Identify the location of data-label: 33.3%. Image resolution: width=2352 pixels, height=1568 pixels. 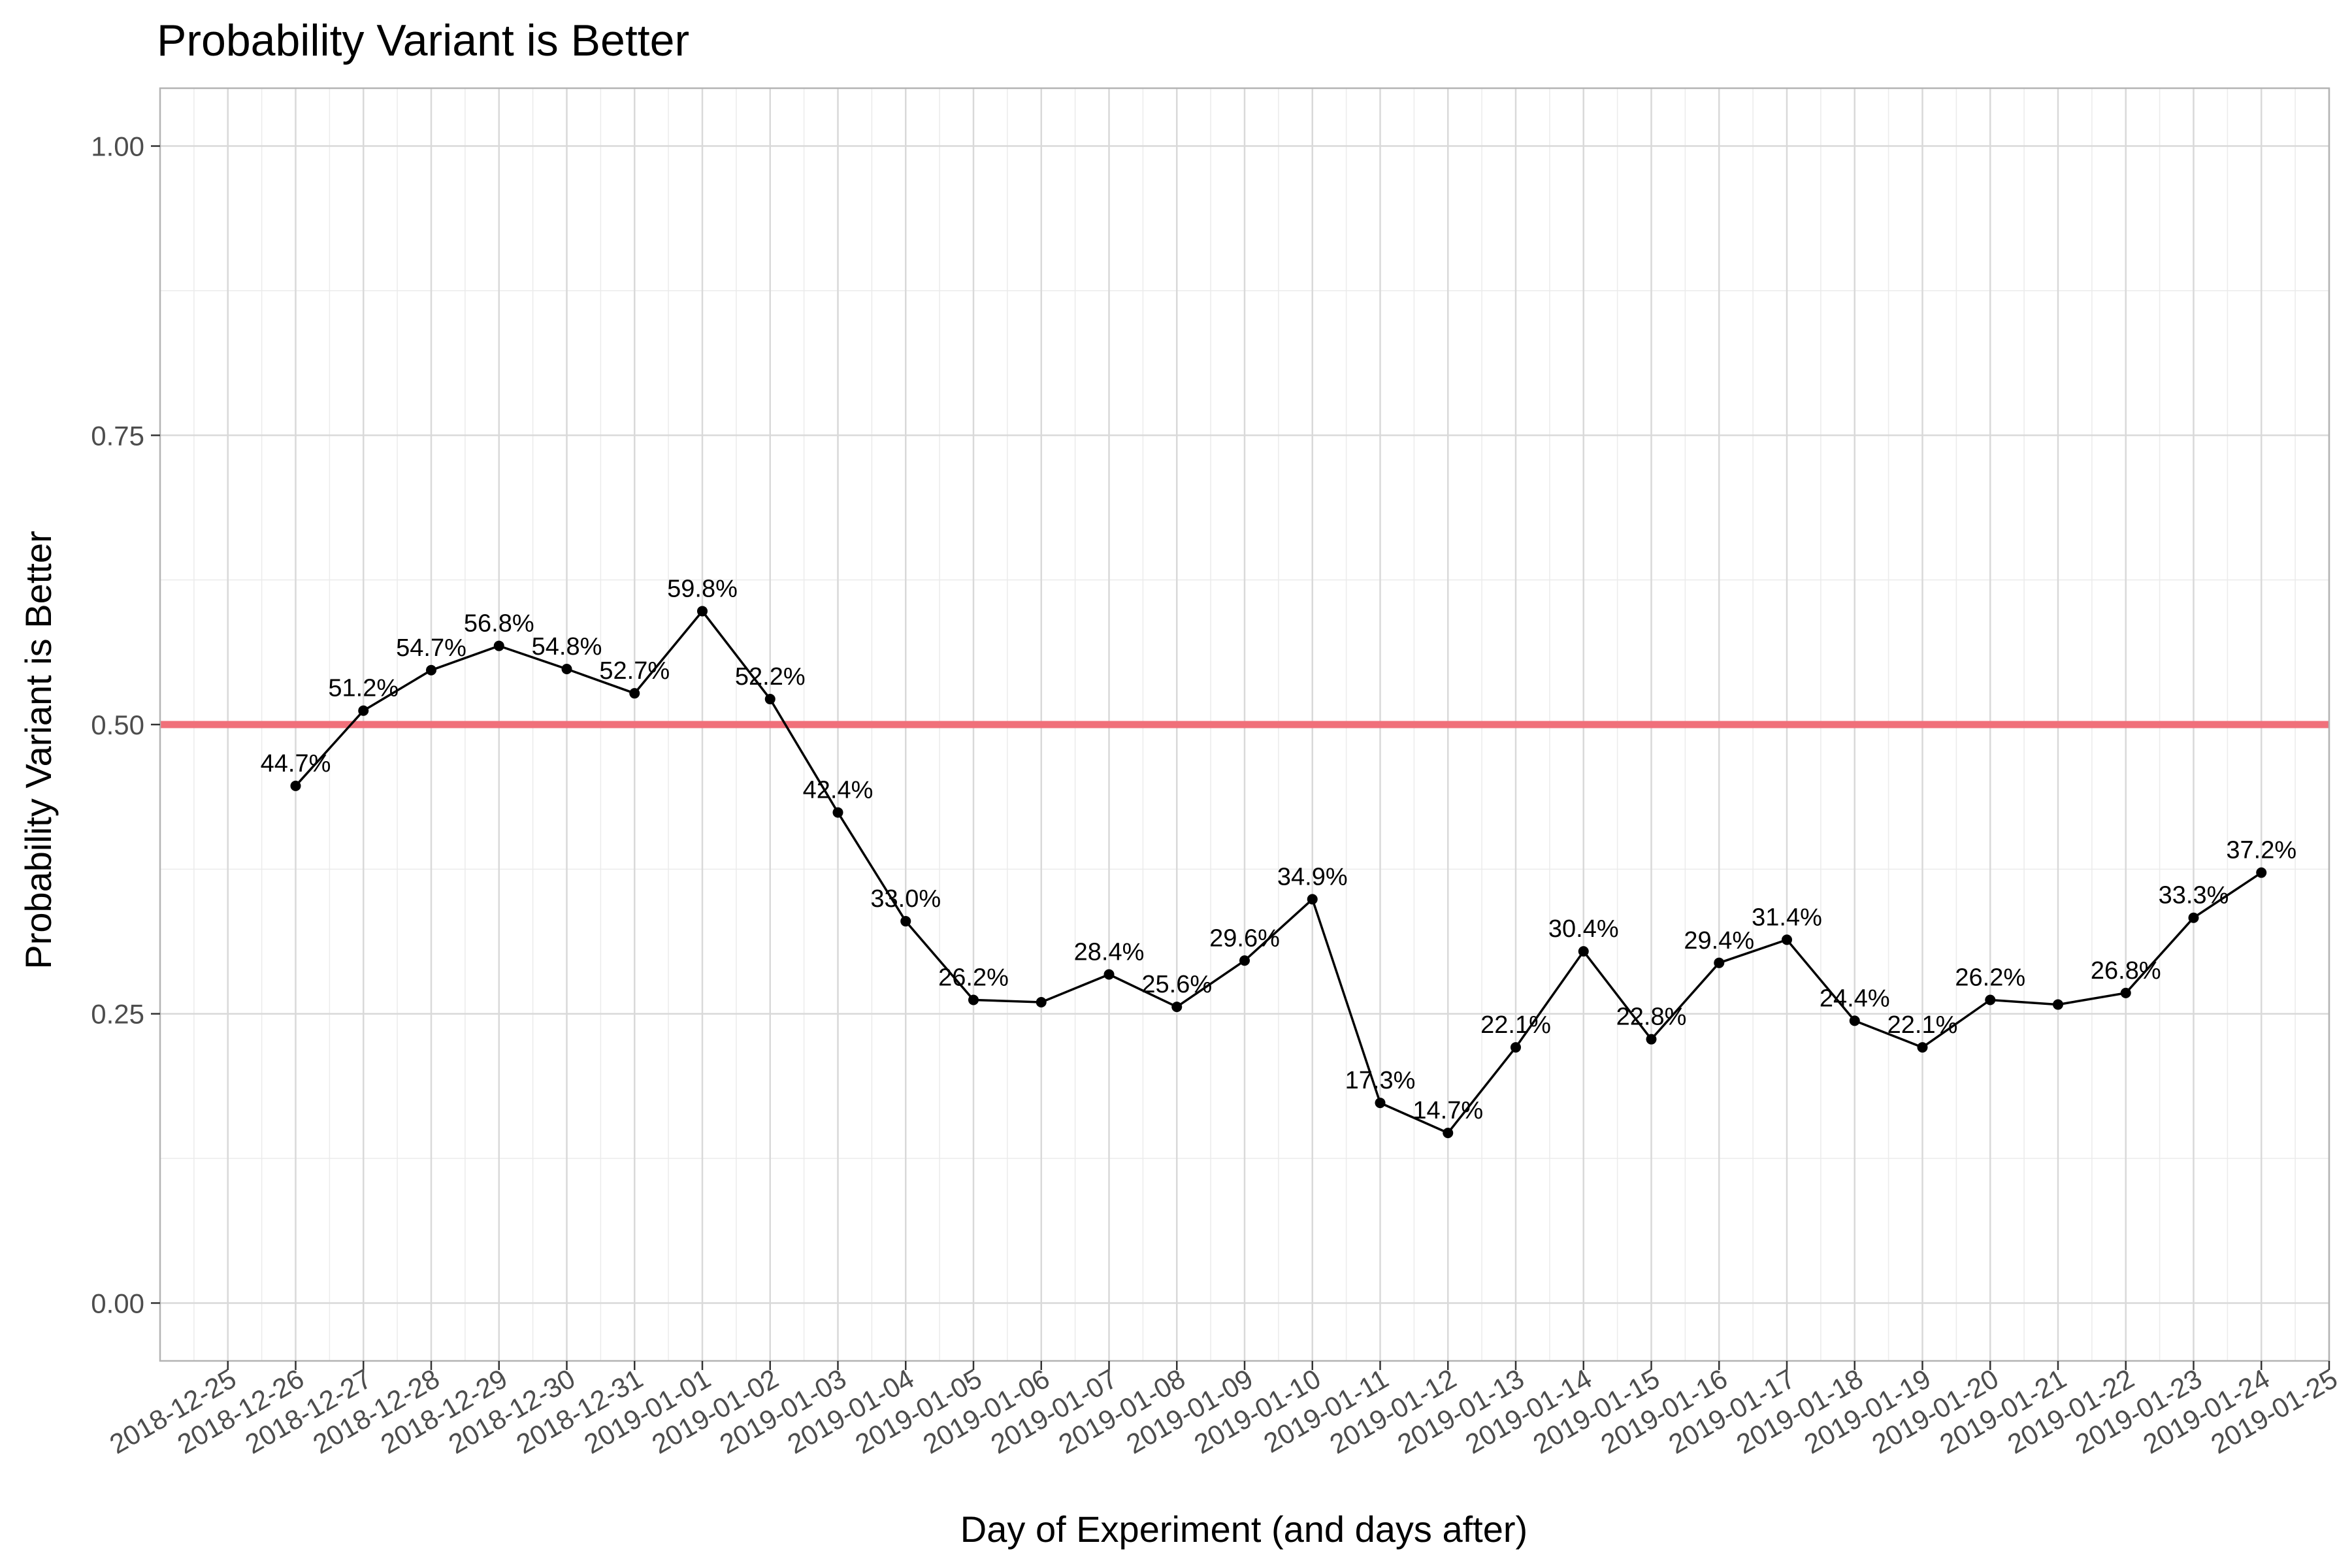
(2194, 895).